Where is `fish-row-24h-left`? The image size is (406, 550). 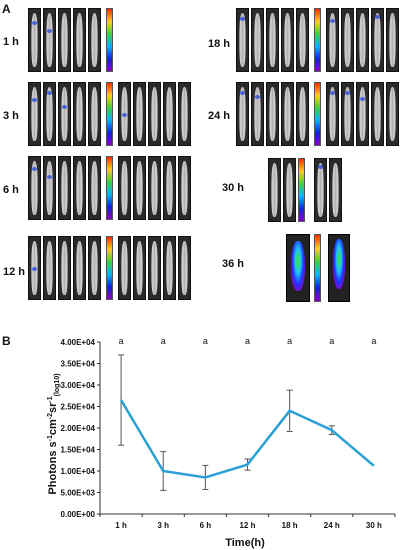
fish-row-24h-left is located at coordinates (272, 114).